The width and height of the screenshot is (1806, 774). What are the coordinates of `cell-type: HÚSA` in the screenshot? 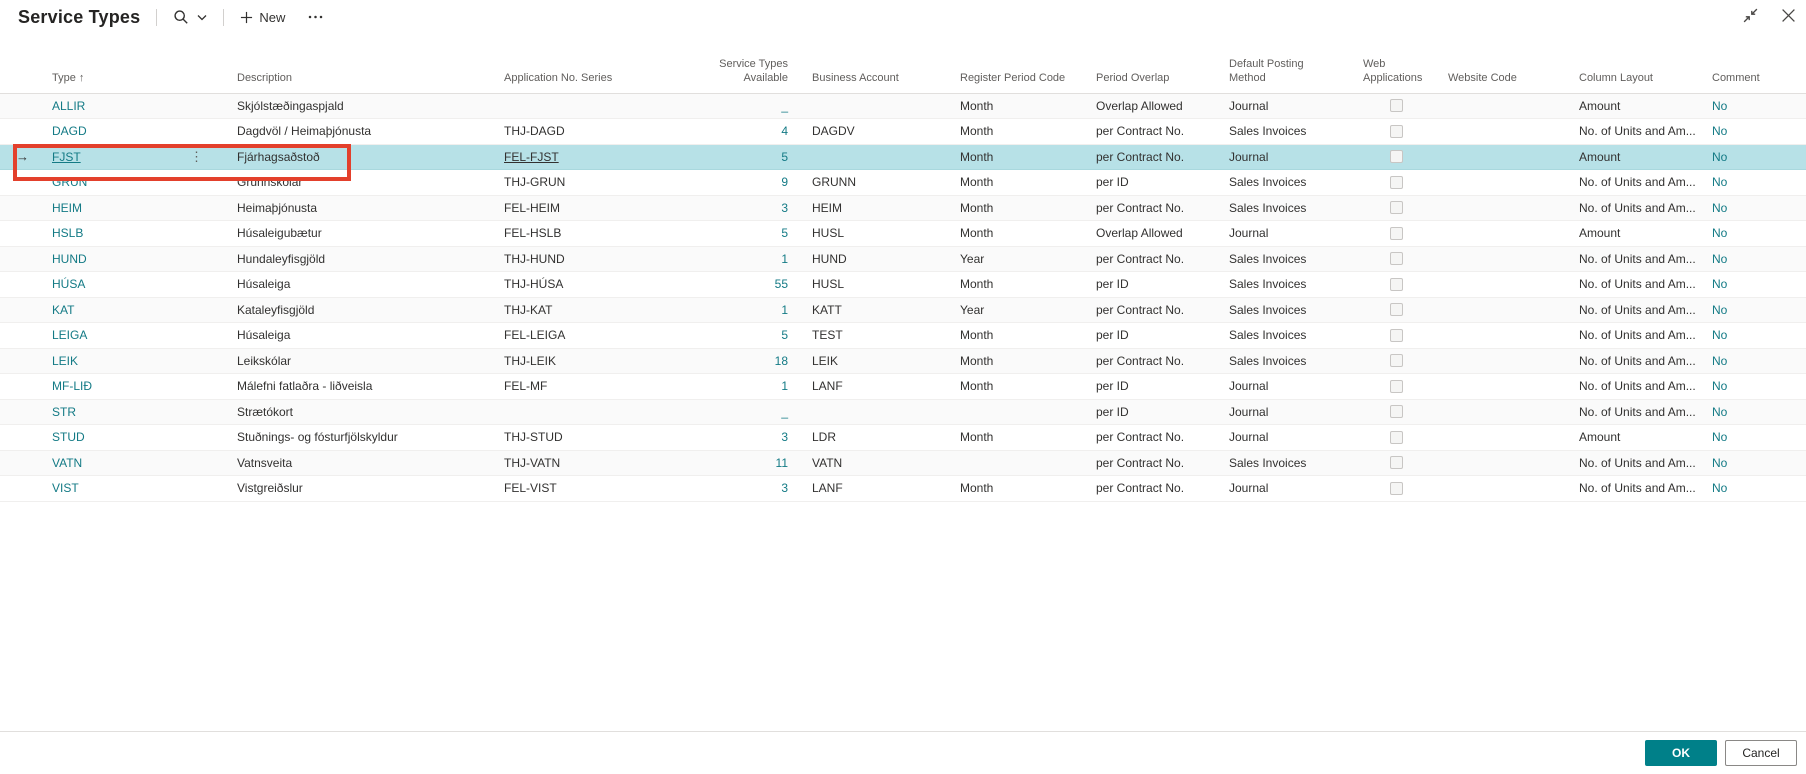 It's located at (132, 284).